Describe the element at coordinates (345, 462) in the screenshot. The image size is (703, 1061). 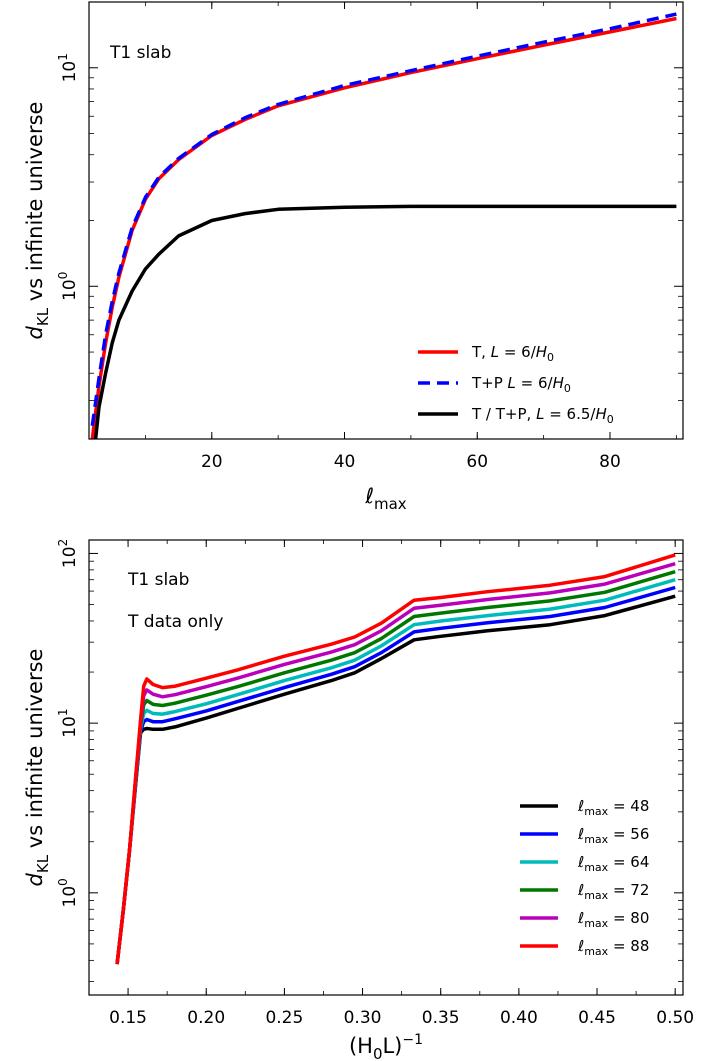
I see `x-tick-label: 40` at that location.